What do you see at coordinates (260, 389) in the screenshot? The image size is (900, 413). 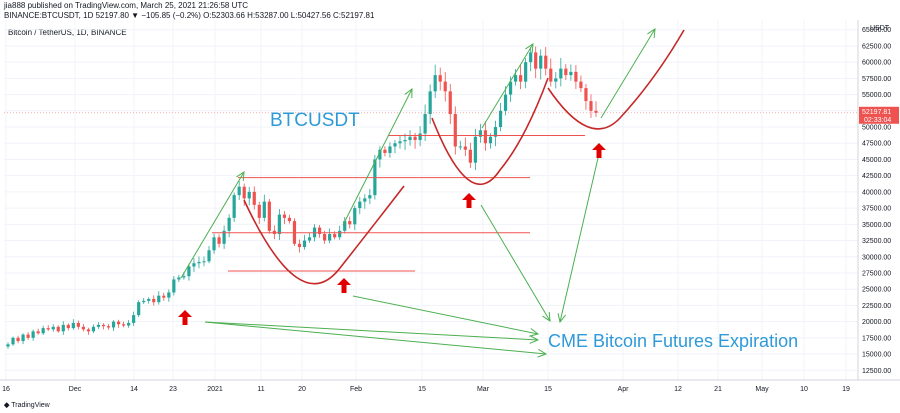 I see `x-tick-label: 11` at bounding box center [260, 389].